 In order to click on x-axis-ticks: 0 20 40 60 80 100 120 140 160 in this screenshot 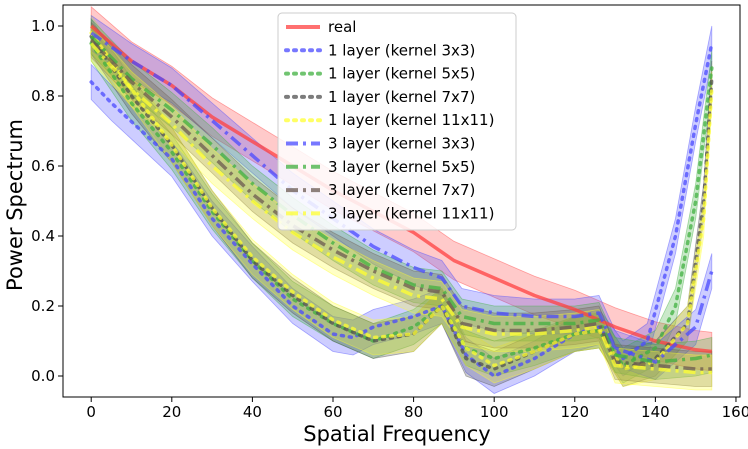, I will do `click(417, 409)`.